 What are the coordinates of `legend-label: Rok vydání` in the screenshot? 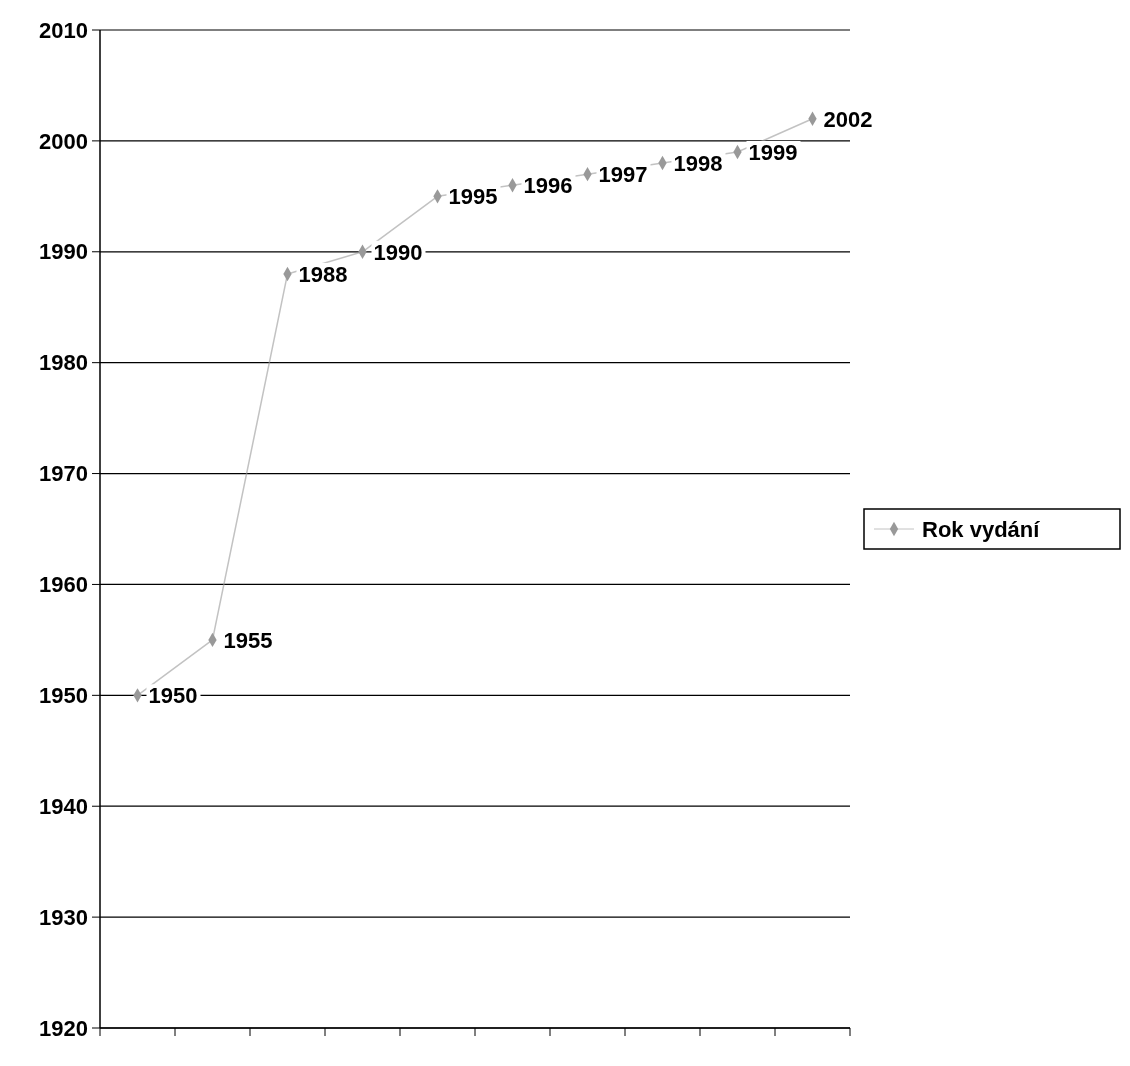 It's located at (981, 529).